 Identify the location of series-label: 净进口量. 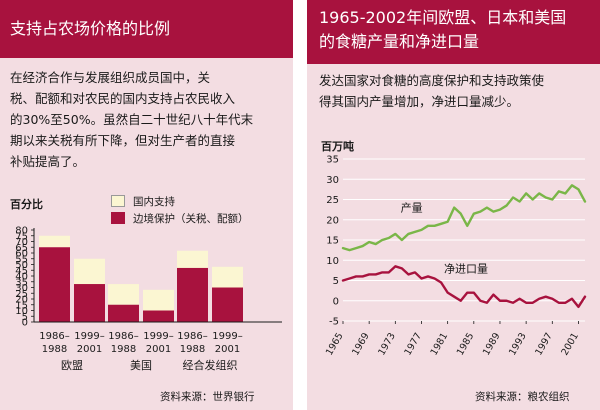
(466, 268).